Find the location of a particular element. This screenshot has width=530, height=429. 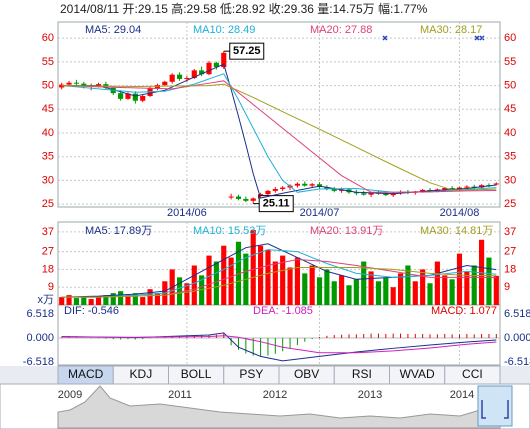

indicator-line is located at coordinates (279, 282).